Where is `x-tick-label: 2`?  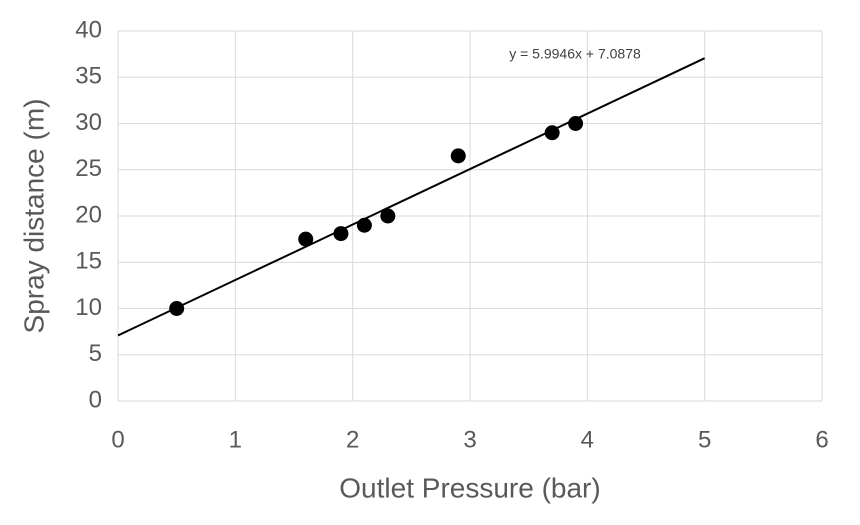 x-tick-label: 2 is located at coordinates (352, 439).